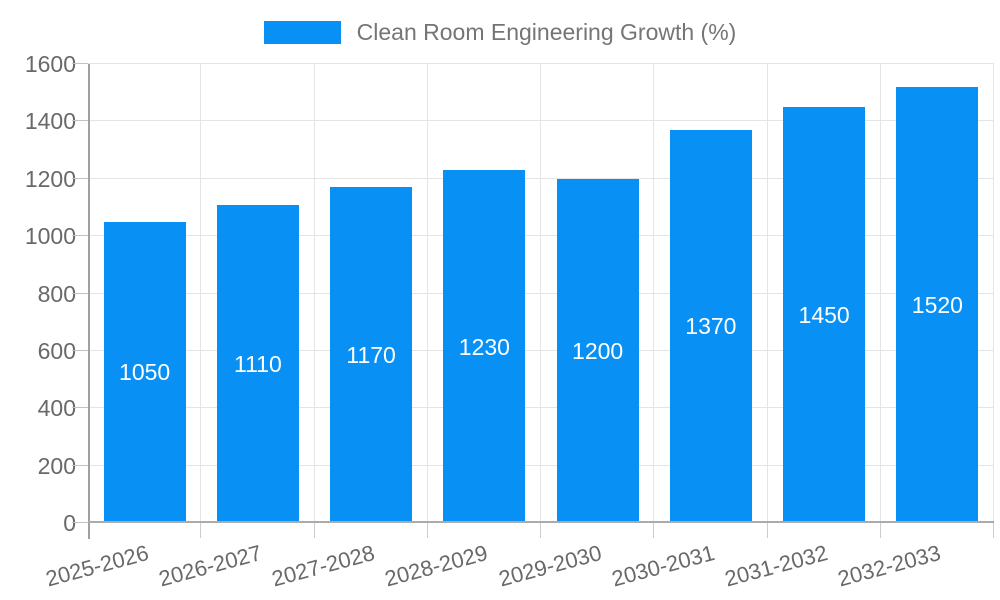 This screenshot has width=1000, height=600. What do you see at coordinates (50, 236) in the screenshot?
I see `y-tick-label: 1000` at bounding box center [50, 236].